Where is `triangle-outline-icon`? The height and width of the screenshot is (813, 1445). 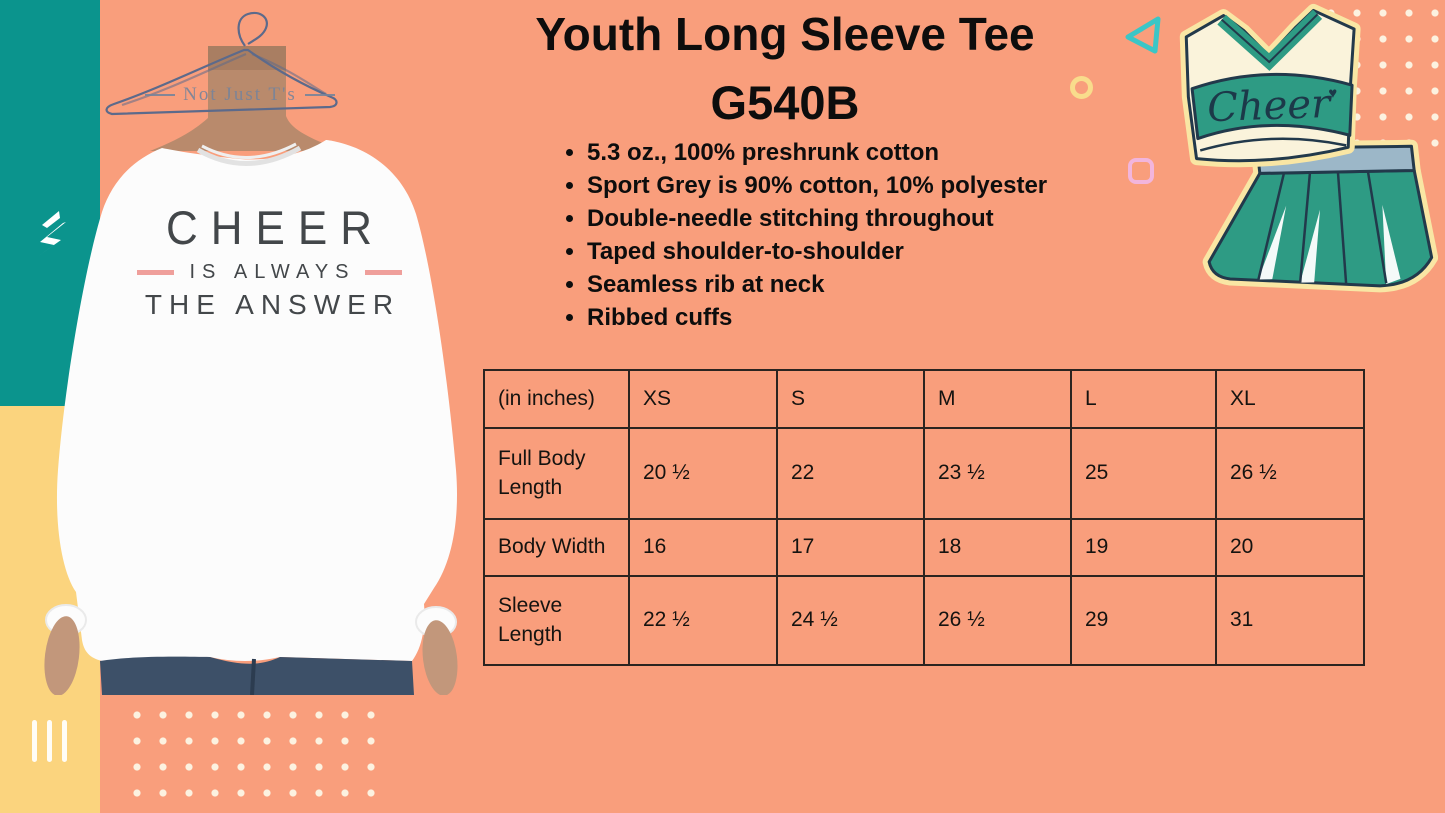 triangle-outline-icon is located at coordinates (1143, 35).